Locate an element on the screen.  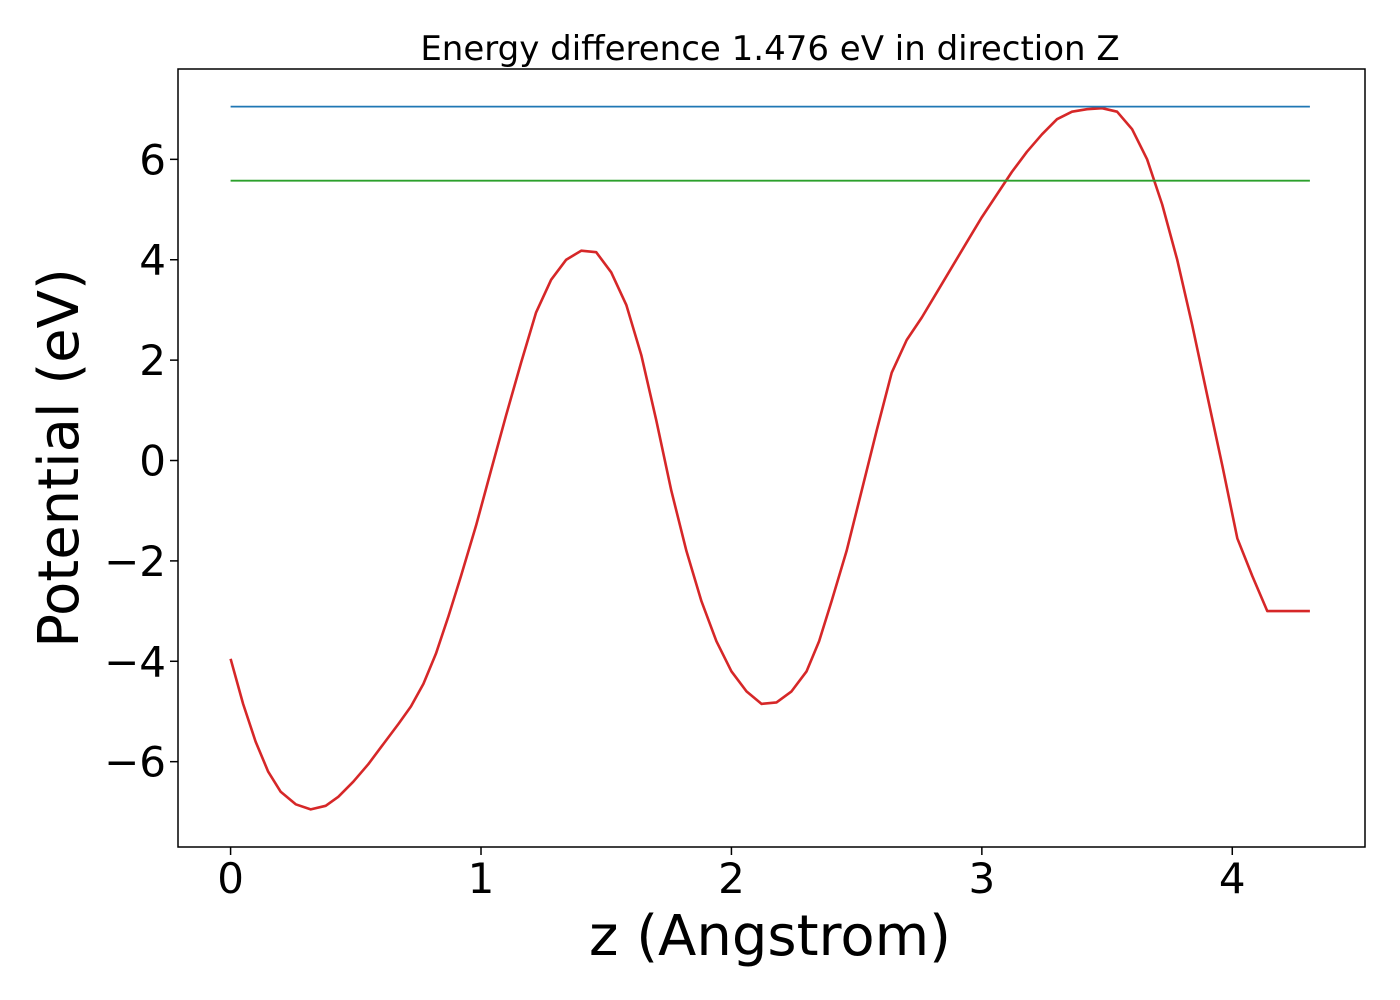
y-tick-label: −6 is located at coordinates (135, 762).